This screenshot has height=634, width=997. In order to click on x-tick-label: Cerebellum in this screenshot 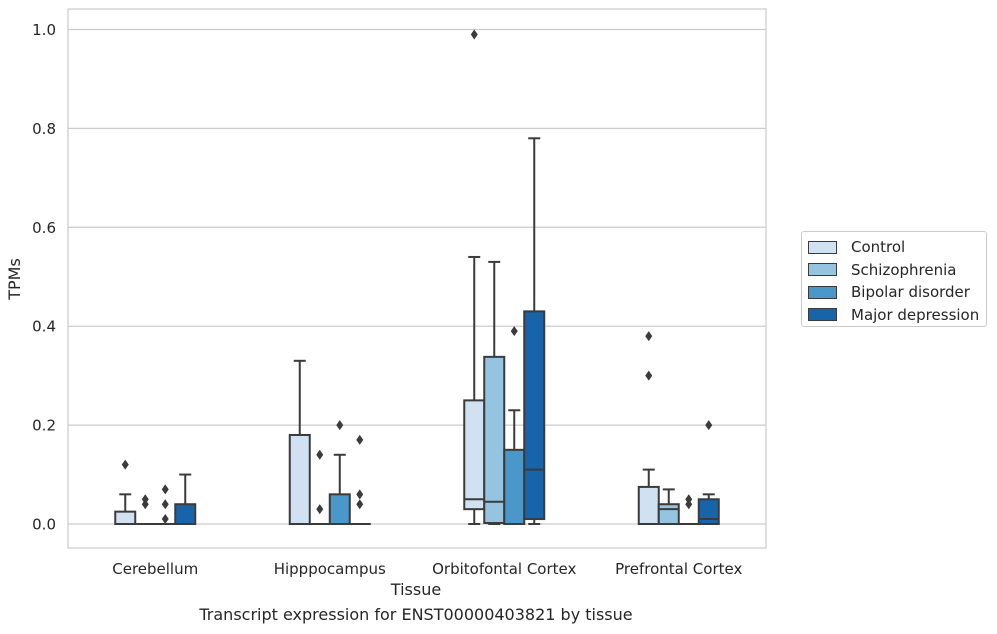, I will do `click(155, 569)`.